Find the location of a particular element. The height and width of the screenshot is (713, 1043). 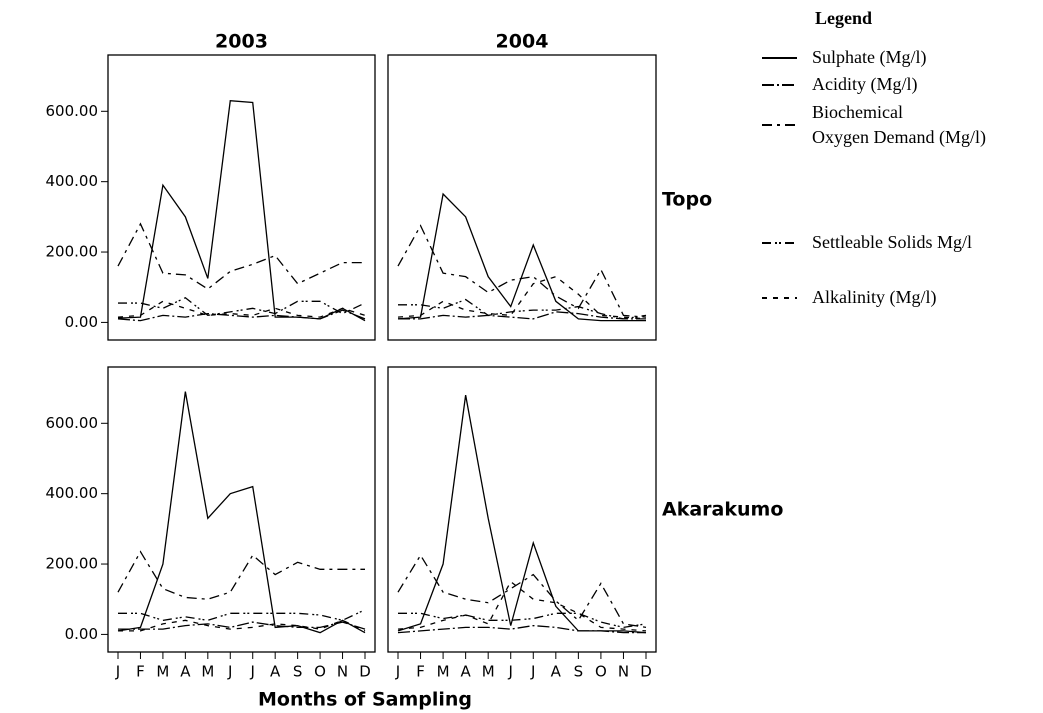

row-label: Akarakumo is located at coordinates (722, 510).